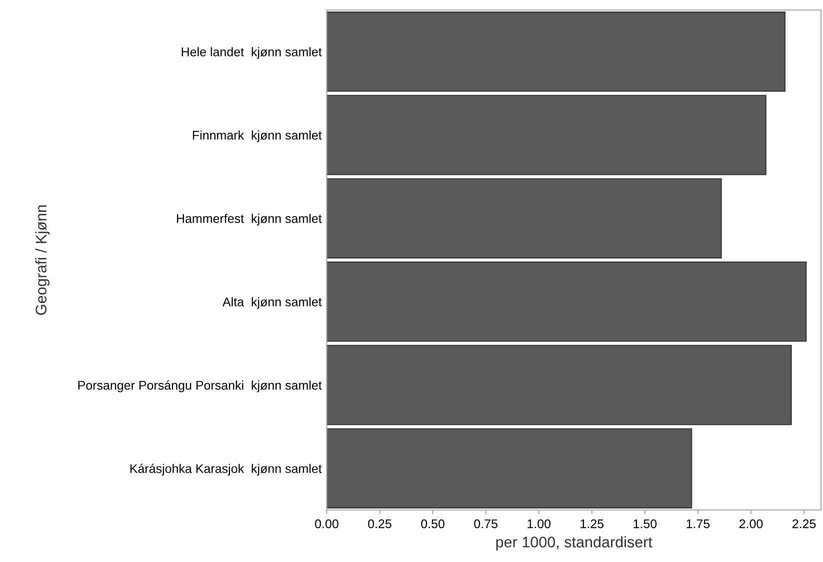  Describe the element at coordinates (539, 523) in the screenshot. I see `x-tick-label: 1.00` at that location.